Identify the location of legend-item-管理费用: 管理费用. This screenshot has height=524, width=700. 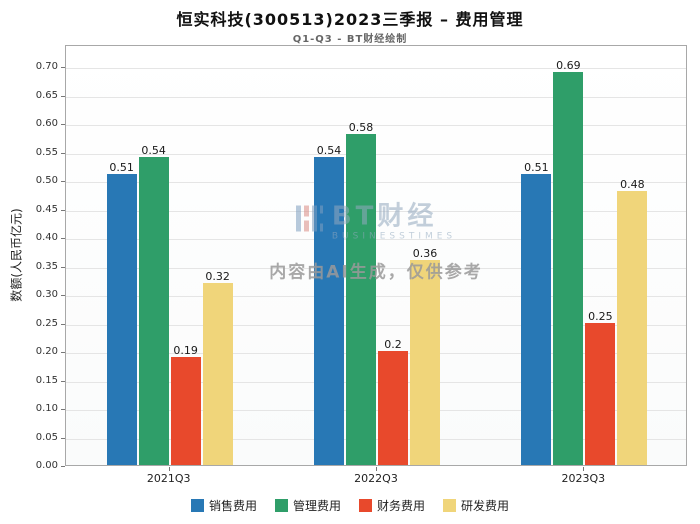
(307, 505).